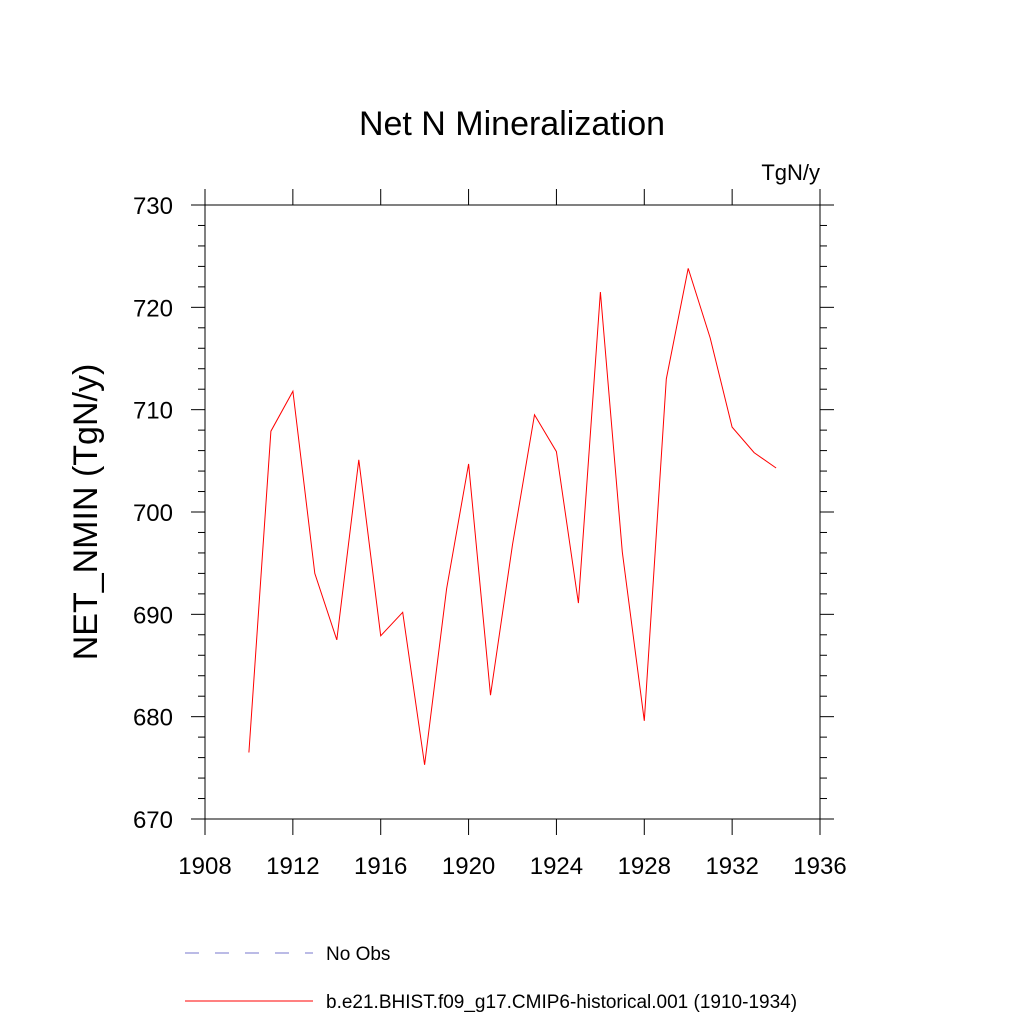 Image resolution: width=1024 pixels, height=1029 pixels. I want to click on x-tick-label: 1920, so click(468, 866).